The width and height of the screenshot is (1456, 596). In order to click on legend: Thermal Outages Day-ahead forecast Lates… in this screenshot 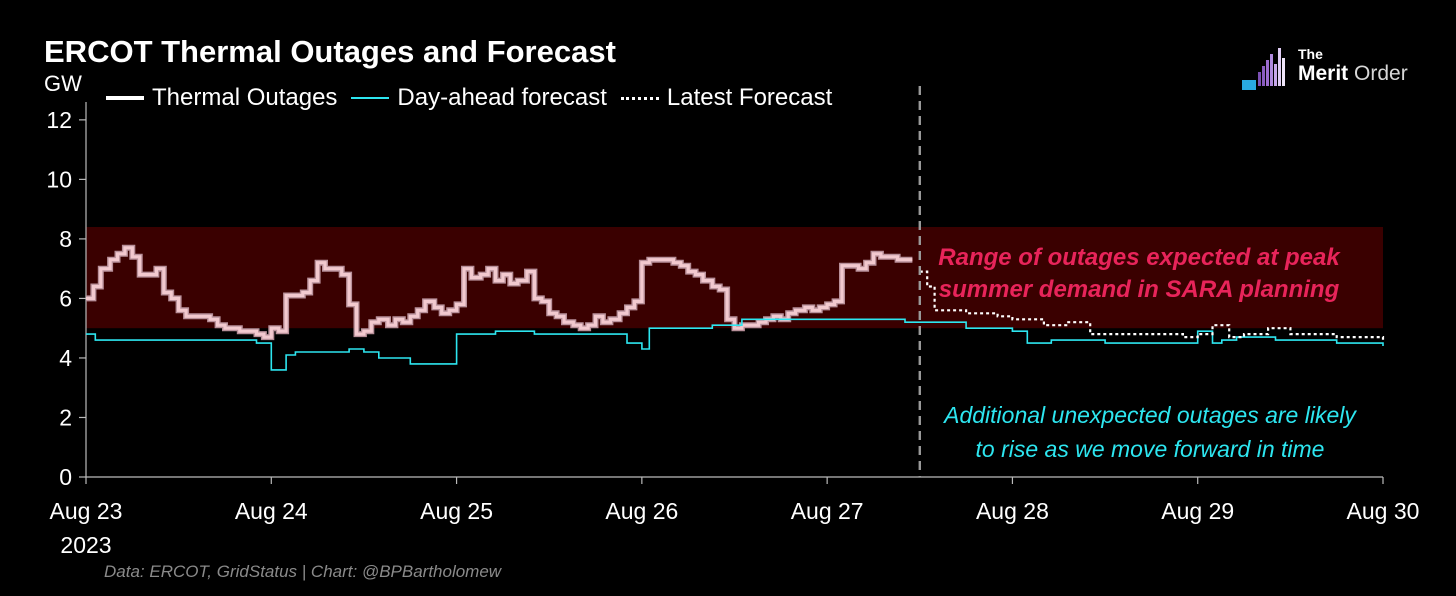, I will do `click(476, 98)`.